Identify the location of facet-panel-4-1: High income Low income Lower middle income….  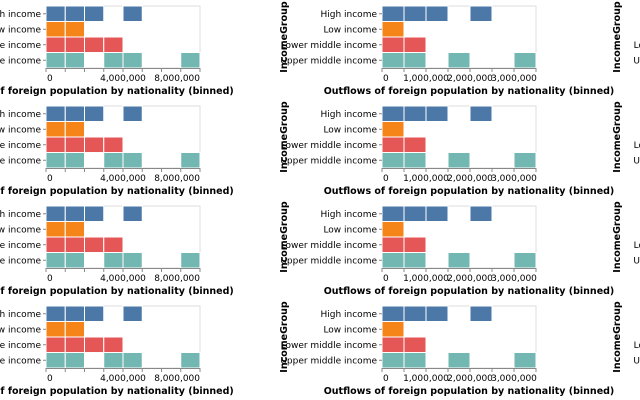
(117, 351).